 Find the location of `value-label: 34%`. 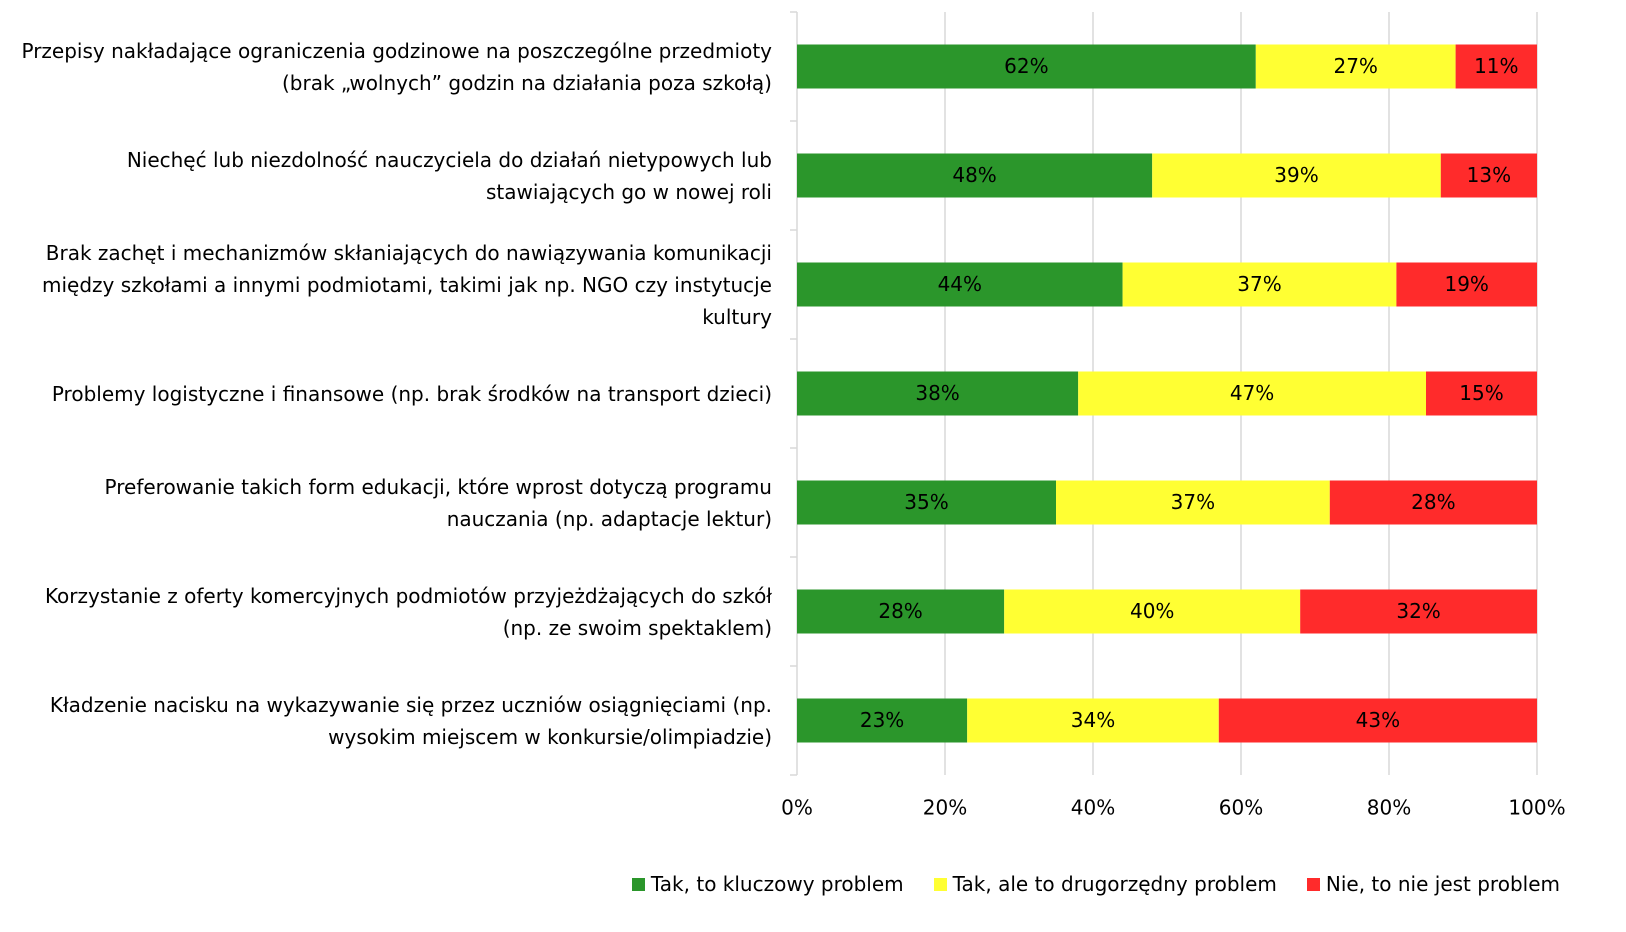

value-label: 34% is located at coordinates (1093, 720).